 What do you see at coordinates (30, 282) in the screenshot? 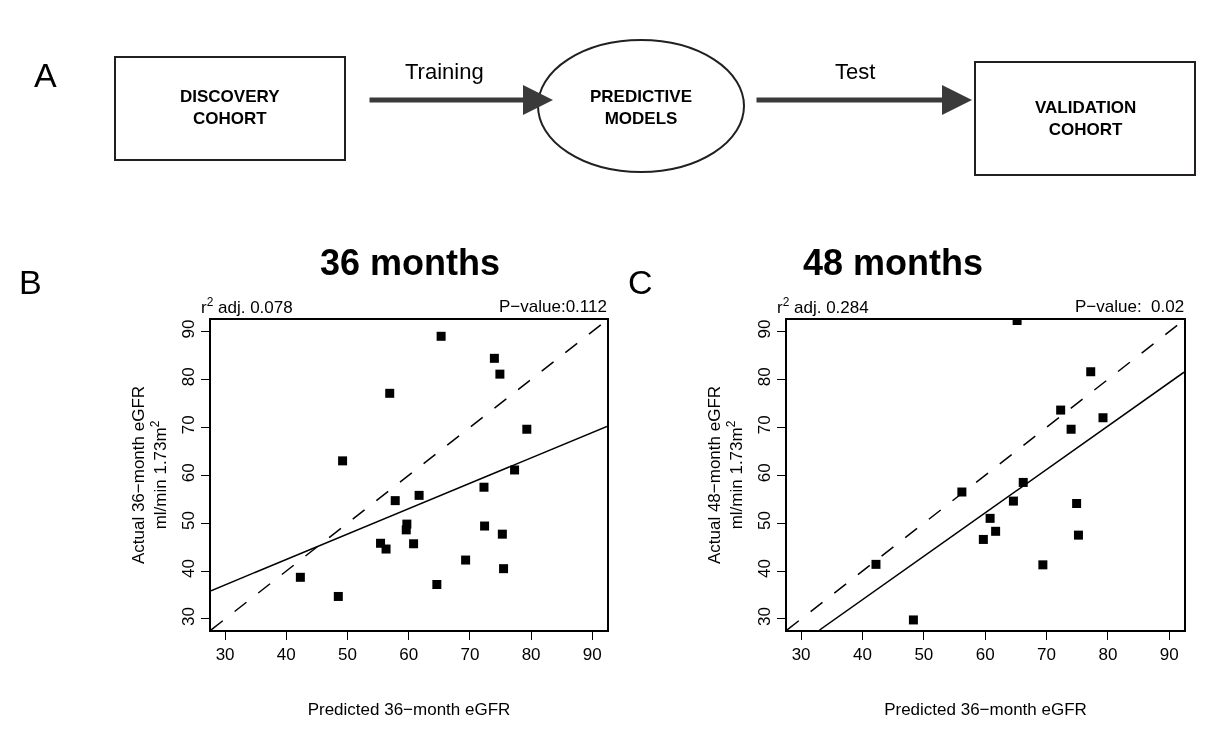
I see `text: B` at bounding box center [30, 282].